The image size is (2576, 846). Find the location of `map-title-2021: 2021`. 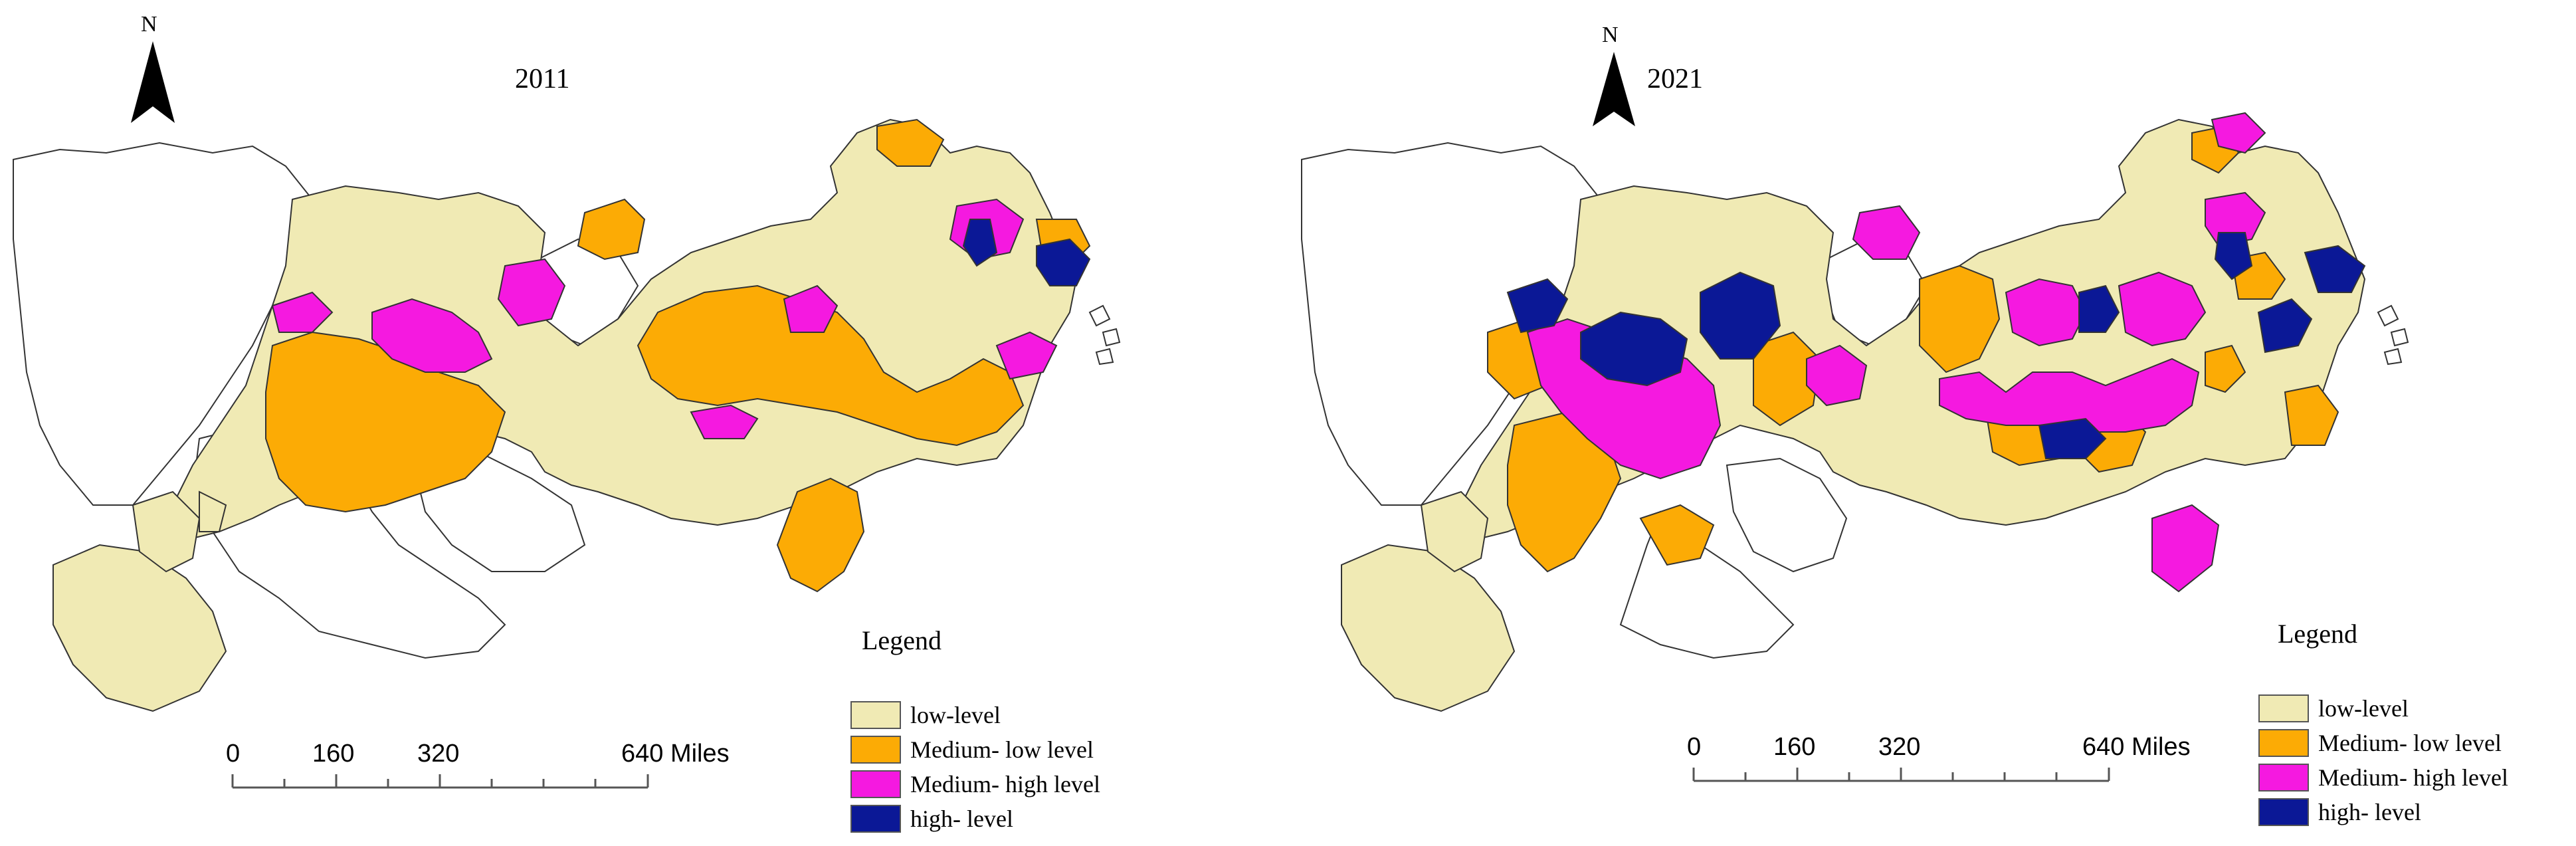

map-title-2021: 2021 is located at coordinates (1675, 79).